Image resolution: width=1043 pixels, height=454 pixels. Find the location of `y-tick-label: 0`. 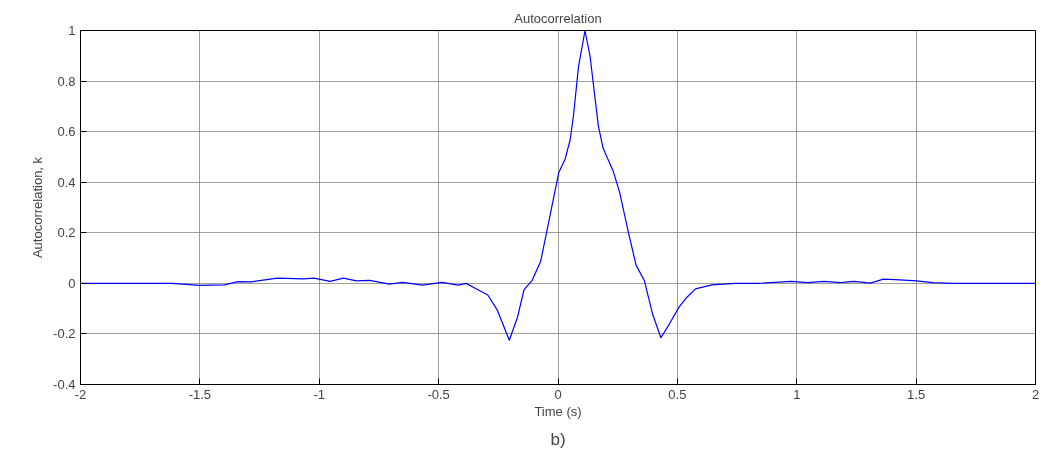

y-tick-label: 0 is located at coordinates (72, 283).